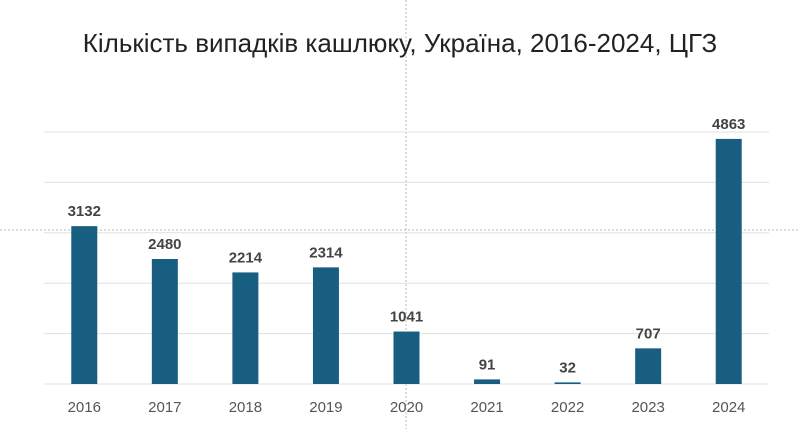  What do you see at coordinates (647, 407) in the screenshot?
I see `x-tick-label: 2023` at bounding box center [647, 407].